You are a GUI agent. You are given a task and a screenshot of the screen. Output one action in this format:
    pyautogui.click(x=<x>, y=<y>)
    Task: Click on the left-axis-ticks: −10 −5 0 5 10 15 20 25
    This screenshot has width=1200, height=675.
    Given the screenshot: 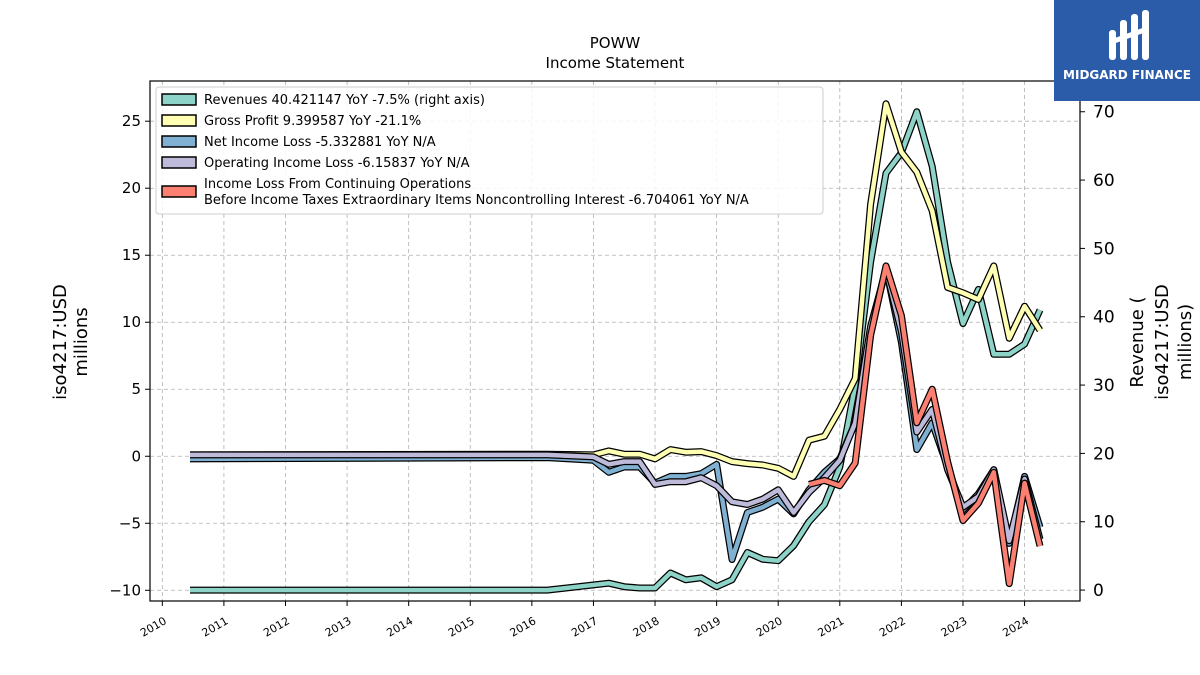 What is the action you would take?
    pyautogui.click(x=129, y=355)
    